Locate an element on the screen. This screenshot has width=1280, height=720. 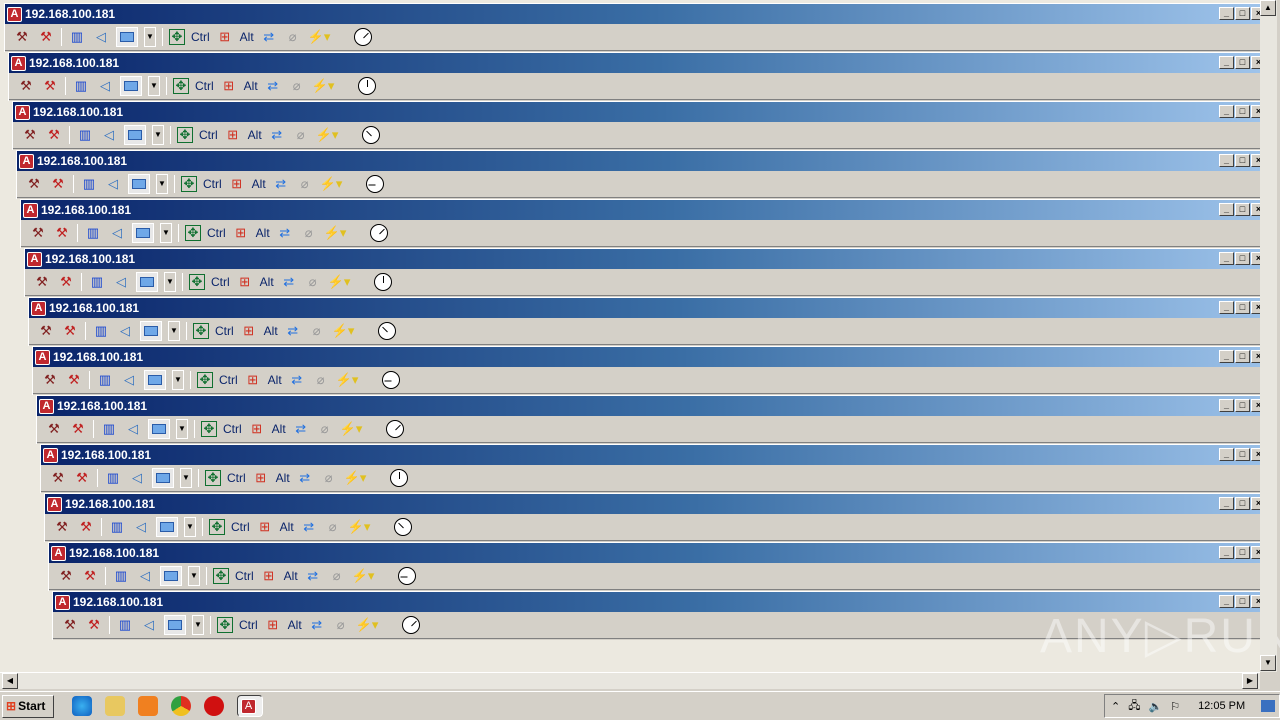
show-desktop-icon is located at coordinates (1268, 706).